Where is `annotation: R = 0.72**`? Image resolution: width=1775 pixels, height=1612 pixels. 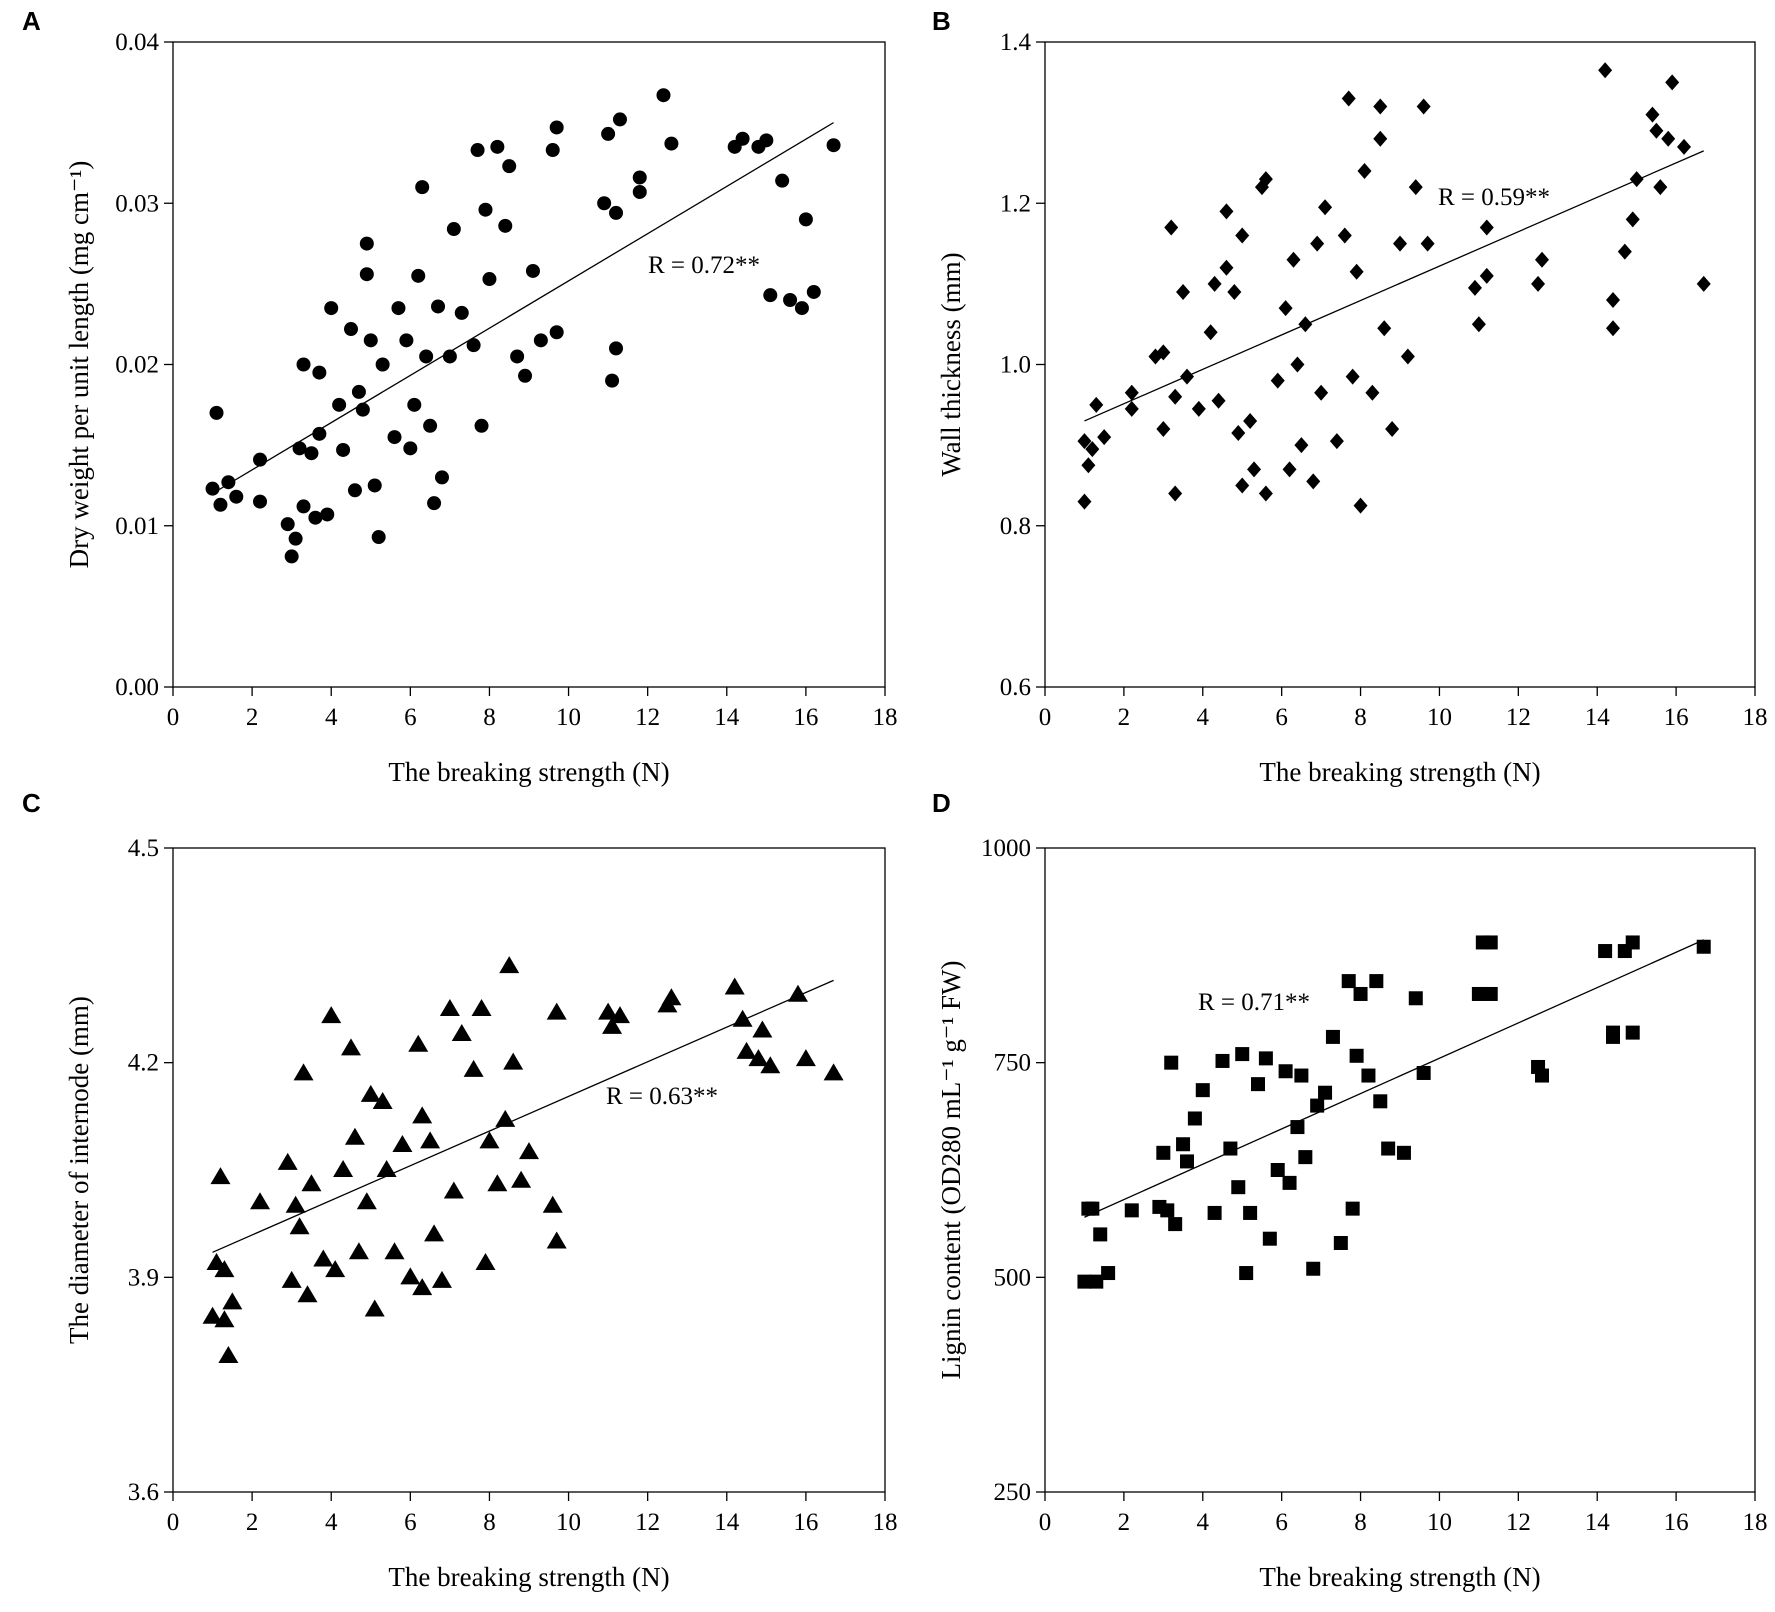 annotation: R = 0.72** is located at coordinates (704, 265).